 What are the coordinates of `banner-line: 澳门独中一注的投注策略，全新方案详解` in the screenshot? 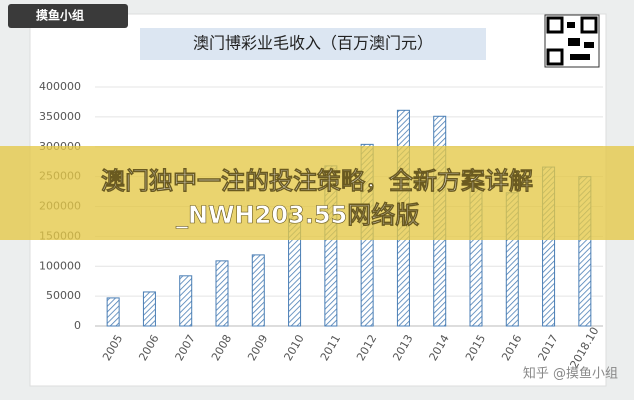 It's located at (317, 181).